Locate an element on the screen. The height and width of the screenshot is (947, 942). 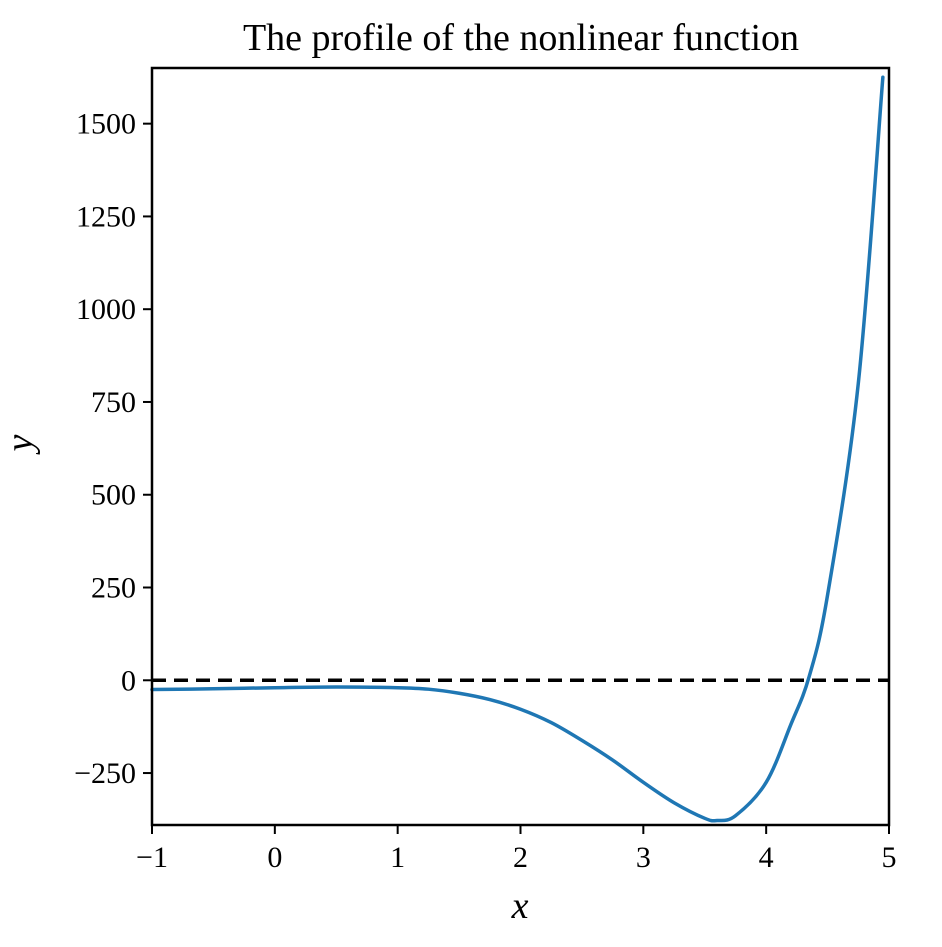
y-tick-label: 500 is located at coordinates (113, 495).